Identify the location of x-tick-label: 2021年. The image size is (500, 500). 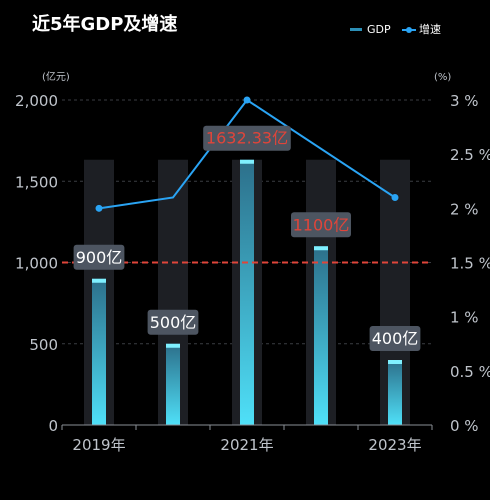
(246, 445).